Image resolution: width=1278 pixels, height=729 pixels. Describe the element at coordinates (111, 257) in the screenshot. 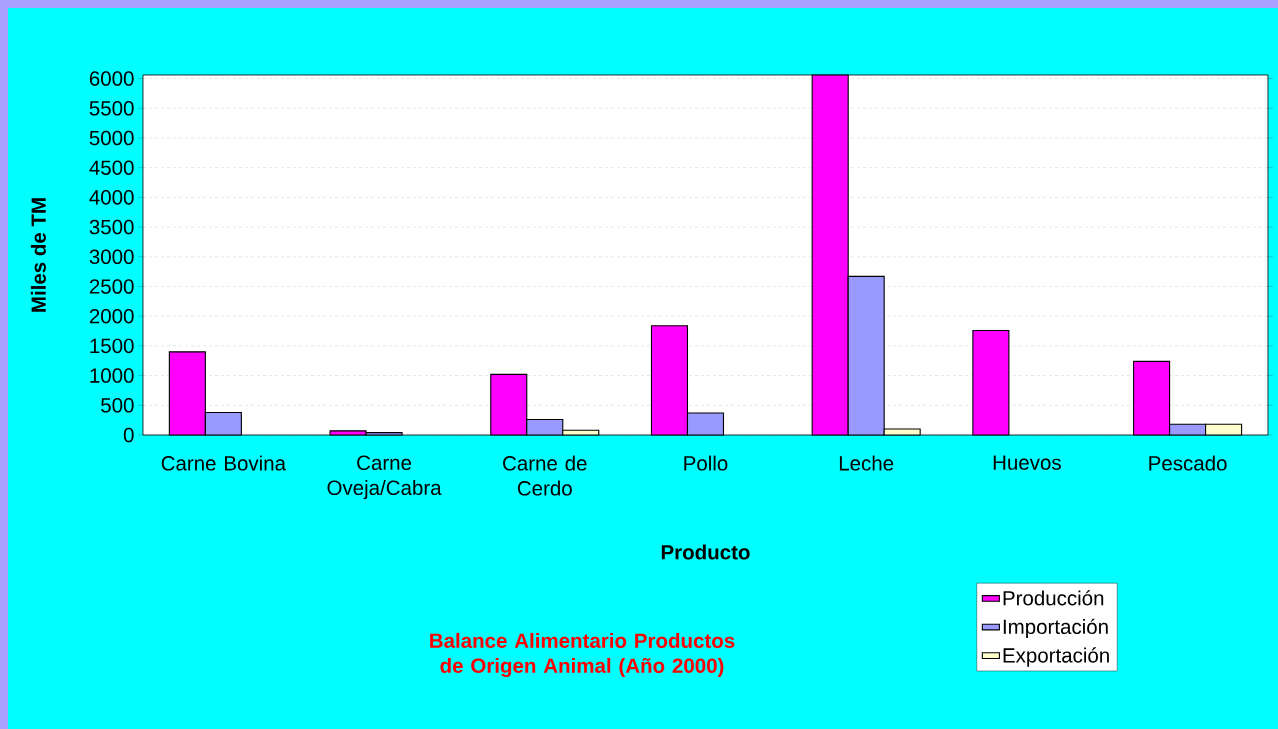

I see `y-tick-label: 3000` at that location.